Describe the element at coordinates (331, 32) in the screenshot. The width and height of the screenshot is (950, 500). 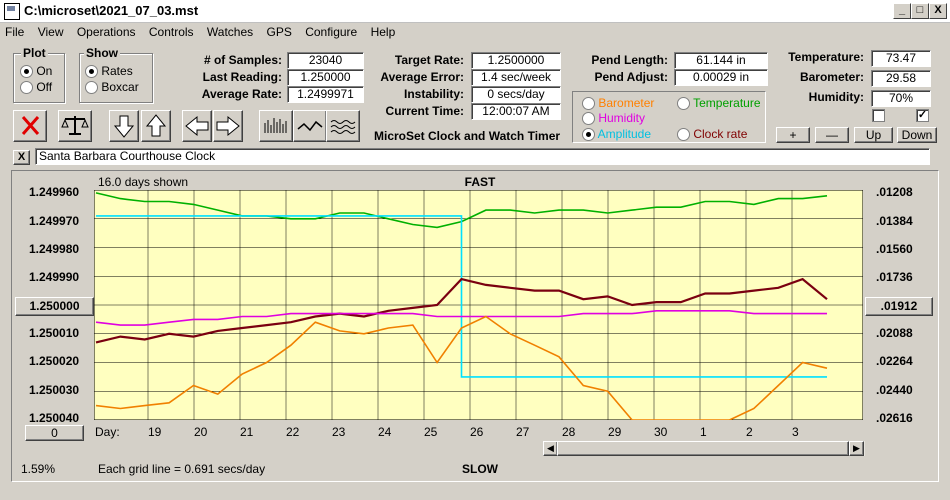
I see `menu-configure: Configure` at that location.